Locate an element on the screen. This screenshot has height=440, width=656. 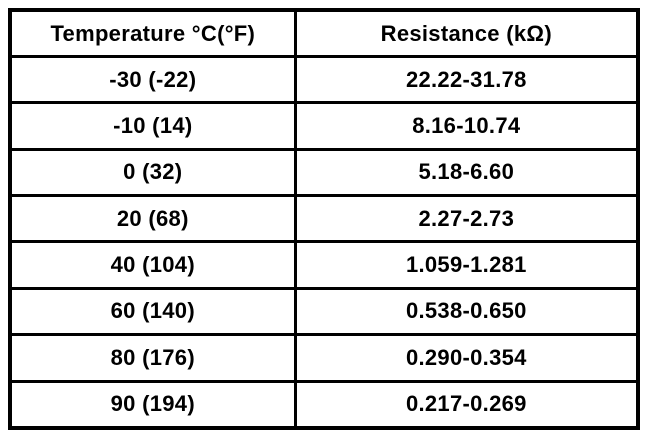
table-row: -30 (-22) 22.22-31.78 is located at coordinates (324, 79).